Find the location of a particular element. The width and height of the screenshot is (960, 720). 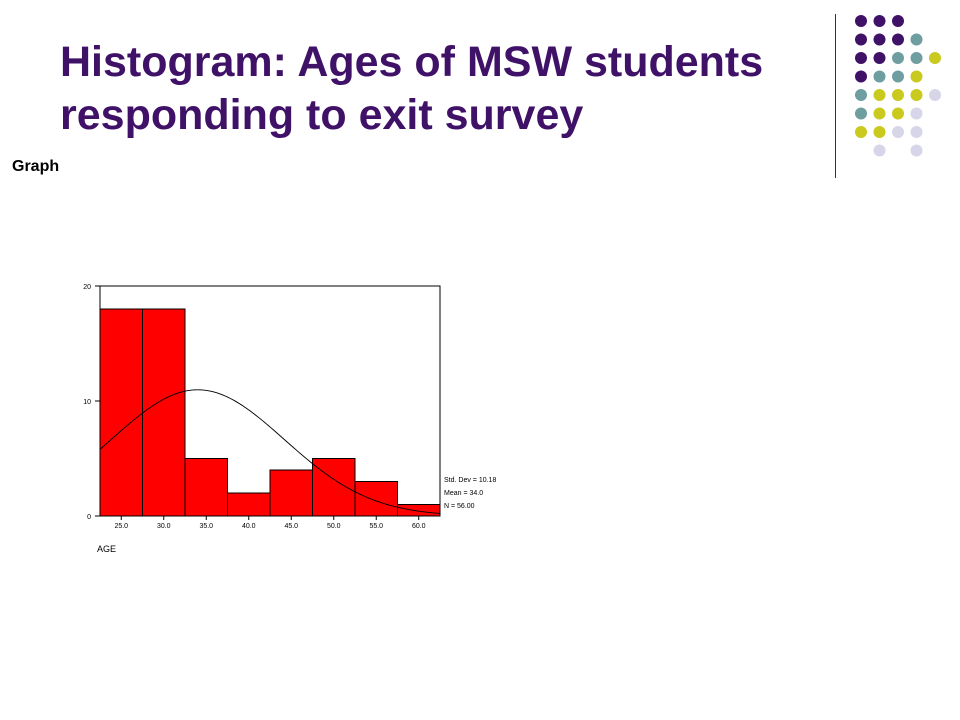

title-divider is located at coordinates (835, 96).